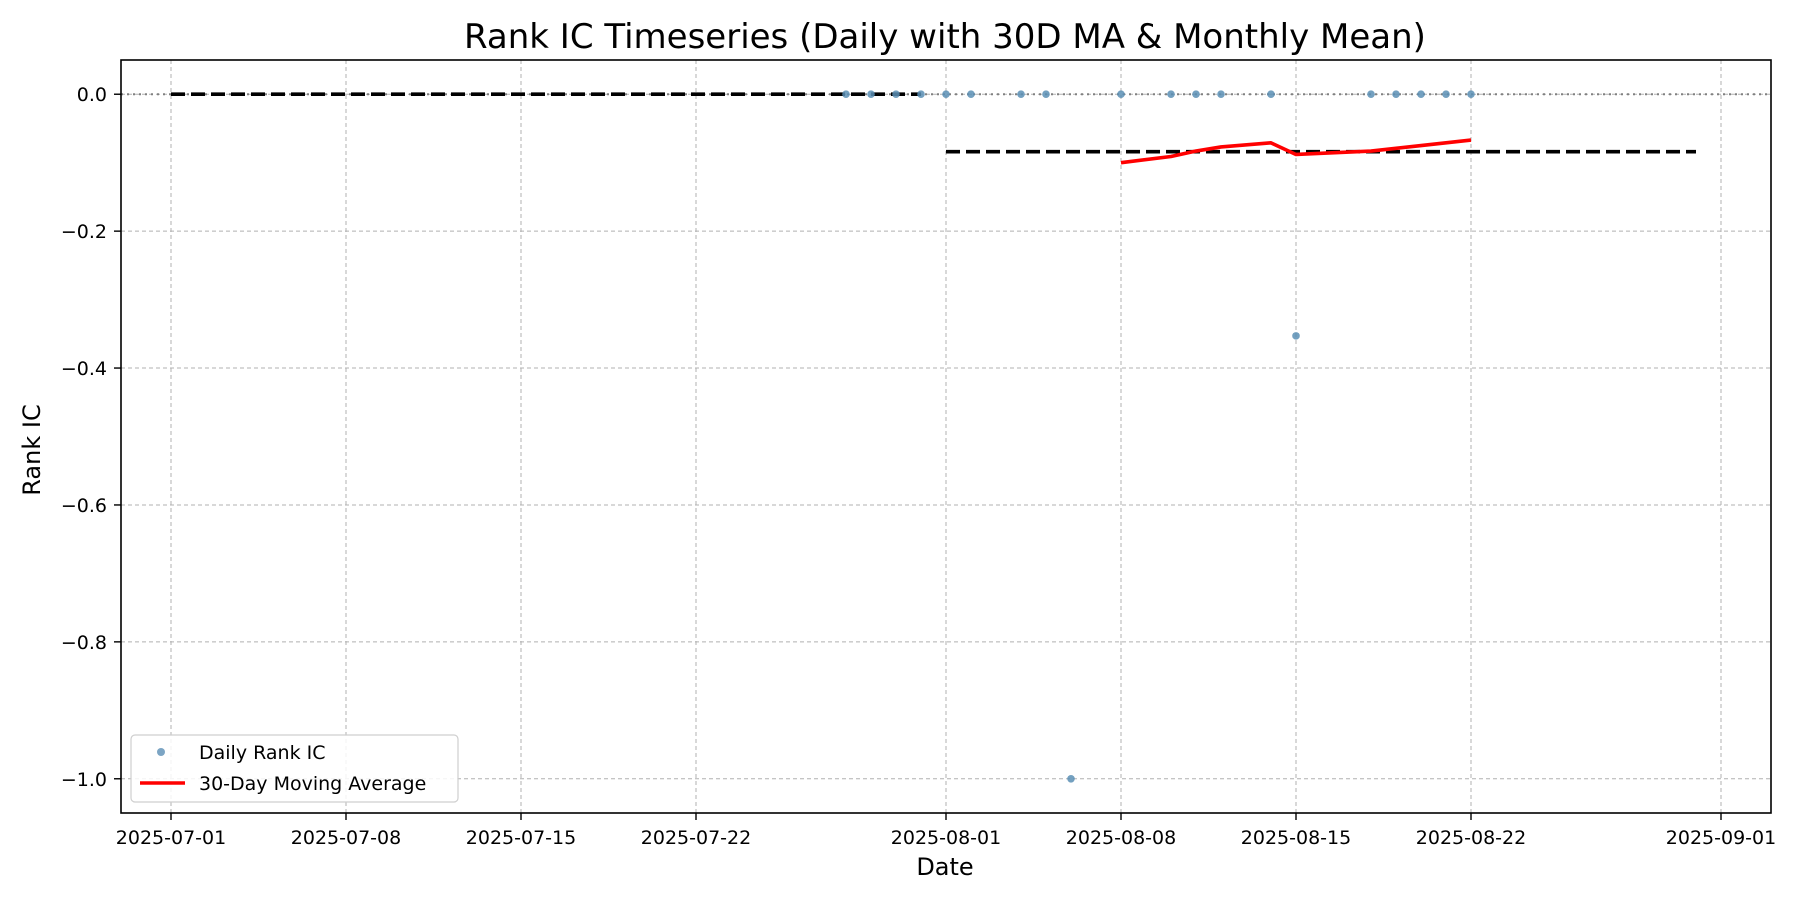 The height and width of the screenshot is (900, 1800). Describe the element at coordinates (84, 780) in the screenshot. I see `y-tick-label: −1.0` at that location.